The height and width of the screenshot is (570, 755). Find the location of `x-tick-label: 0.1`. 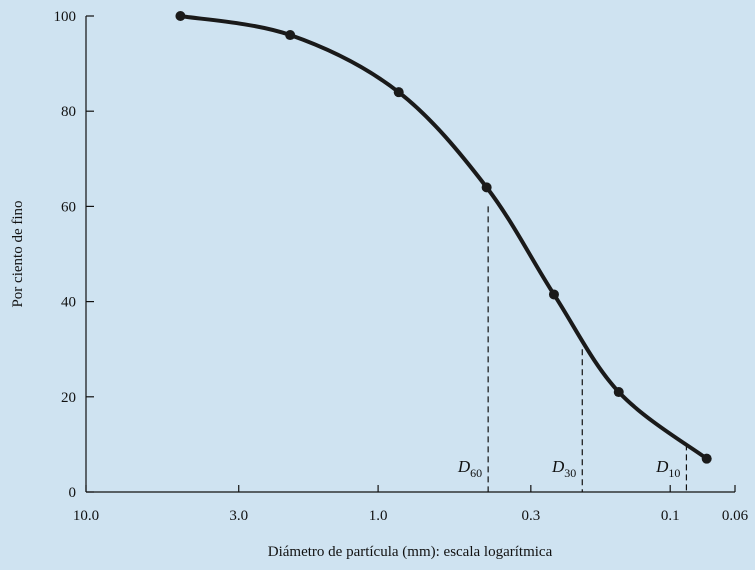

x-tick-label: 0.1 is located at coordinates (670, 516).